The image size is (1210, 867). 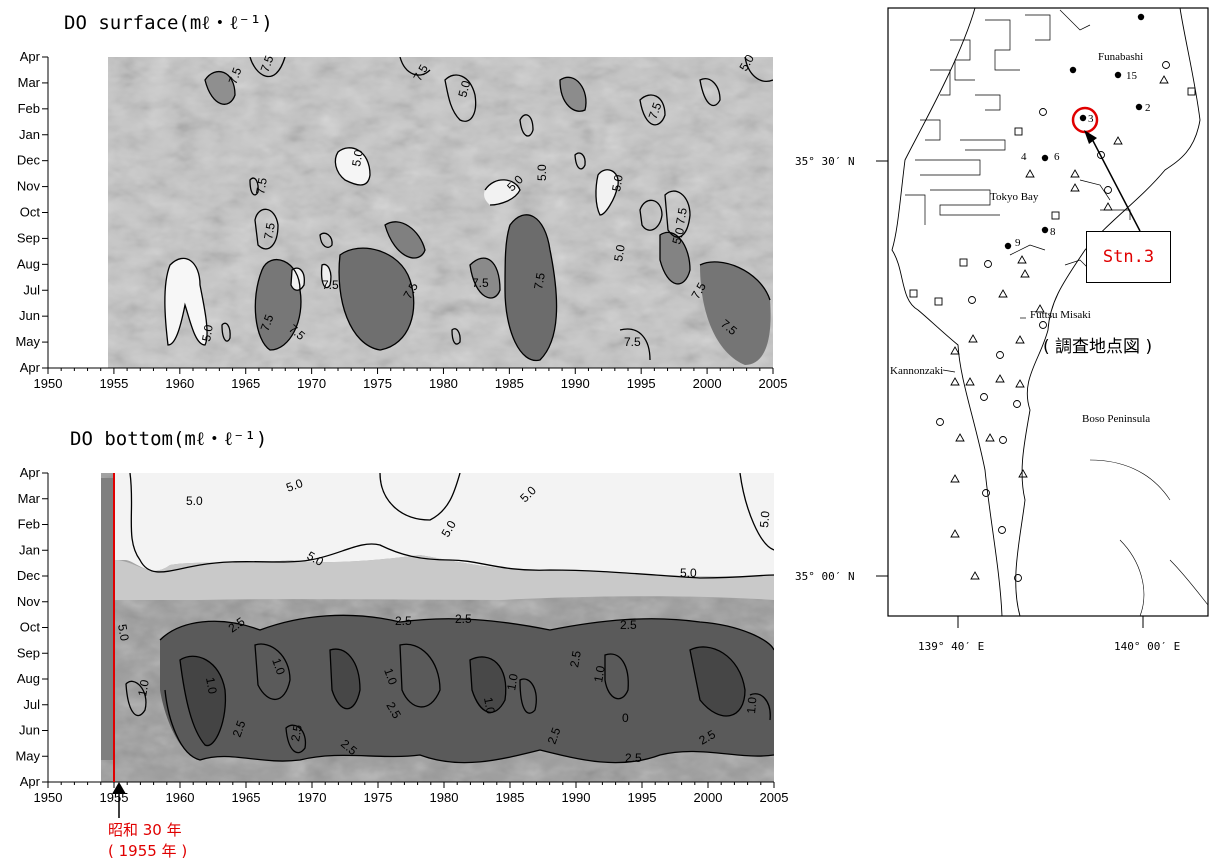 What do you see at coordinates (29, 160) in the screenshot?
I see `y-tick-label: Dec` at bounding box center [29, 160].